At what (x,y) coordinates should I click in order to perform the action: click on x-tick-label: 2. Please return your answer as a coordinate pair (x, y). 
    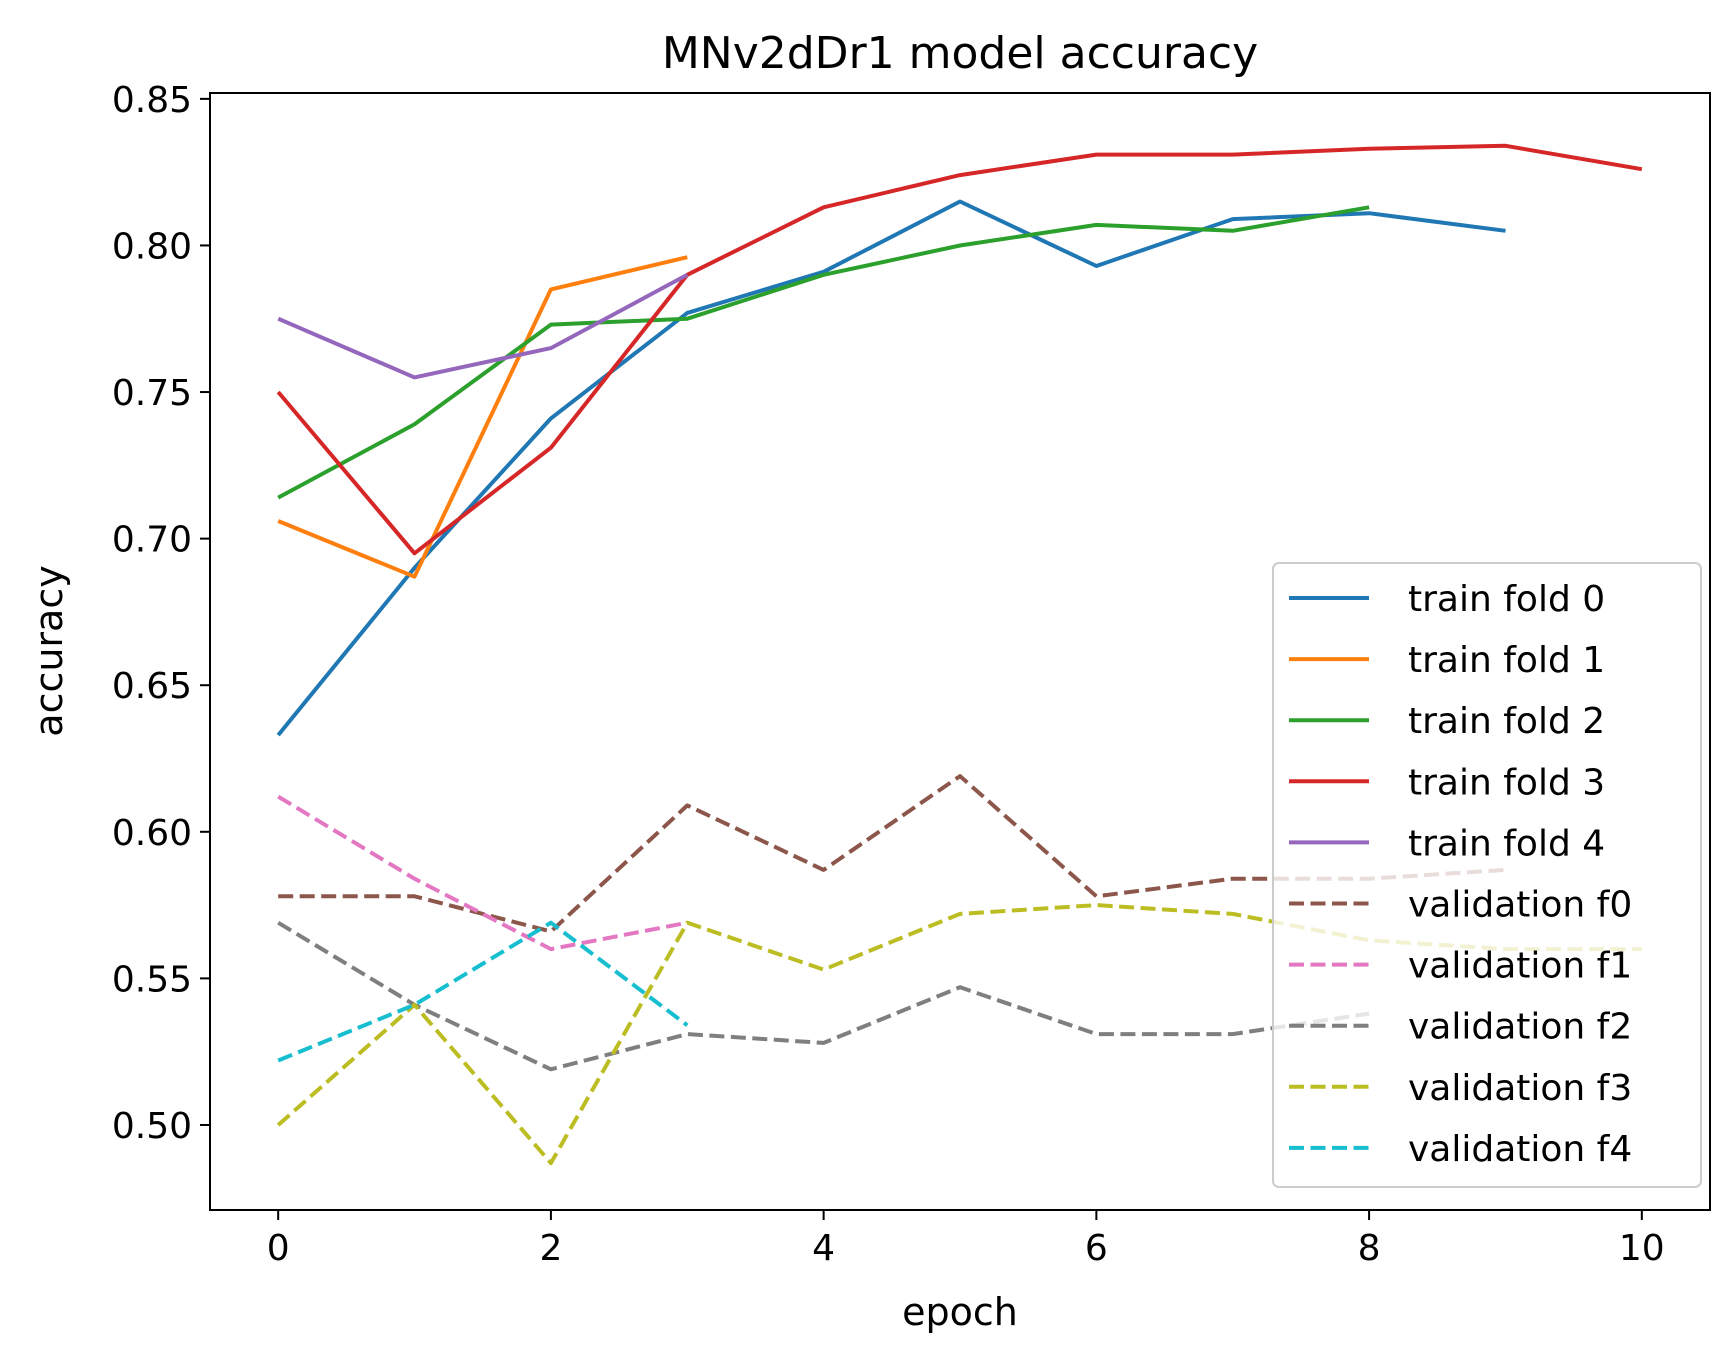
    Looking at the image, I should click on (550, 1248).